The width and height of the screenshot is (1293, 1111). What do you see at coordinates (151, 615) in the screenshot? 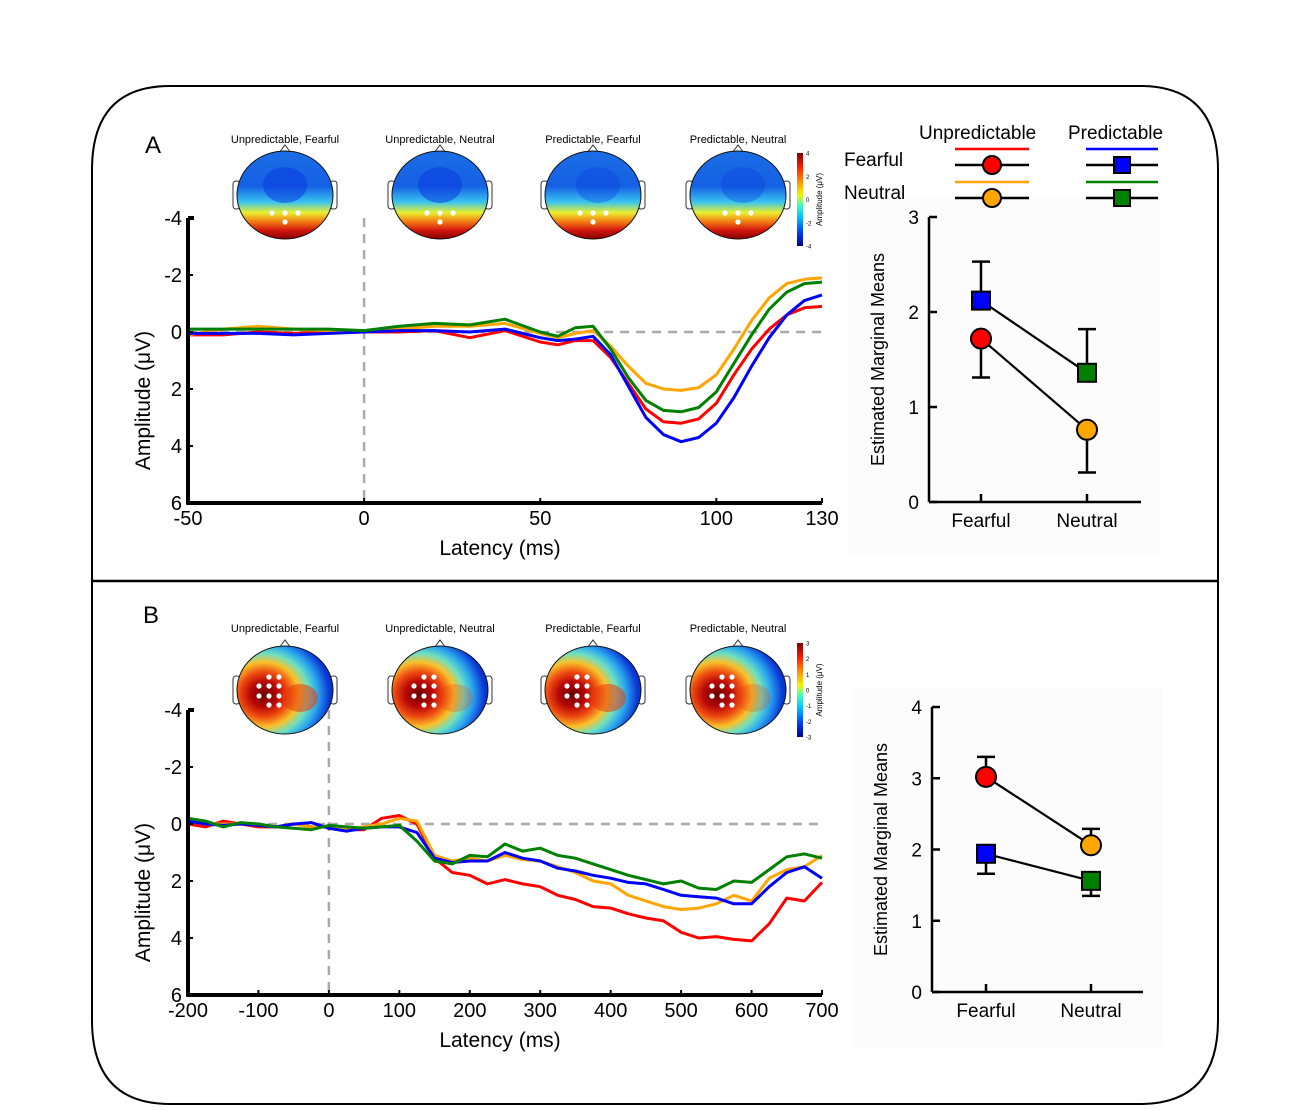
I see `panel-label-b: B` at bounding box center [151, 615].